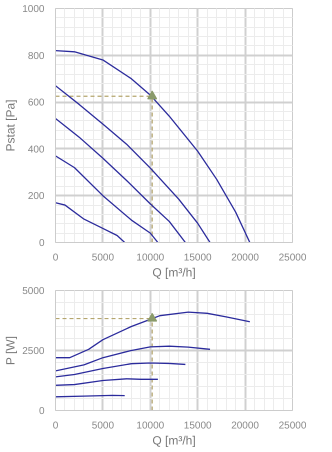 The width and height of the screenshot is (332, 452). I want to click on y-tick-label: 600, so click(36, 103).